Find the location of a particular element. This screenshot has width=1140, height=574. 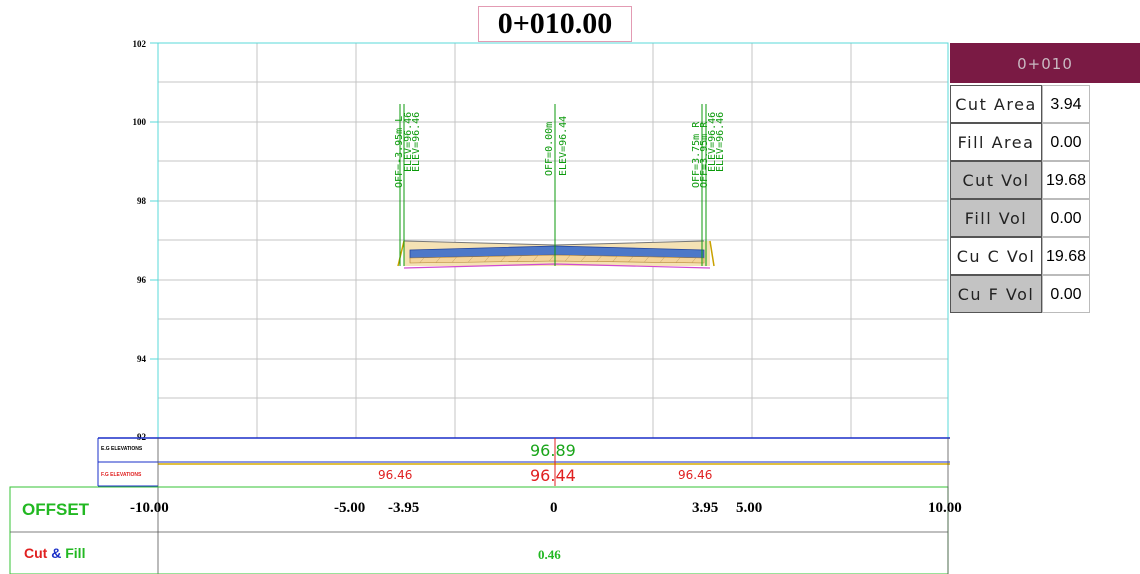

offset-value: -5.00 is located at coordinates (350, 508).